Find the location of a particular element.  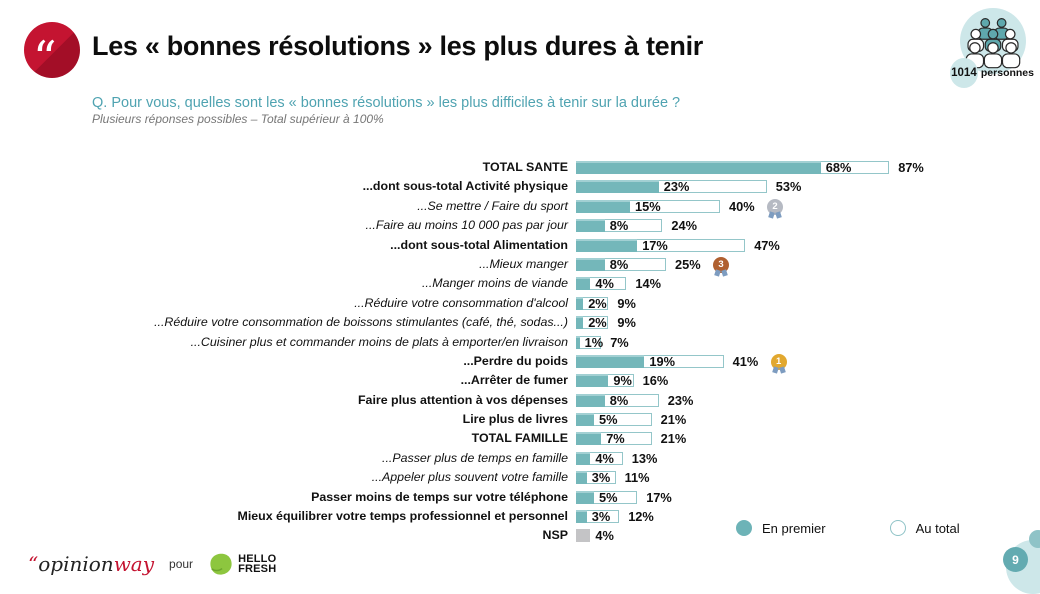

value-au-total: 9% is located at coordinates (626, 303).